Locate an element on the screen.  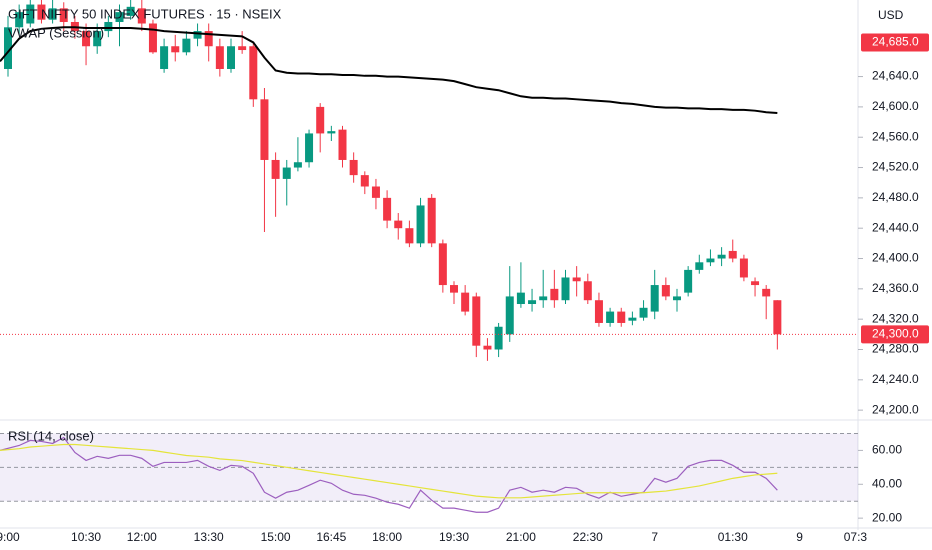
y-tick-label: 24,560.0 is located at coordinates (895, 136).